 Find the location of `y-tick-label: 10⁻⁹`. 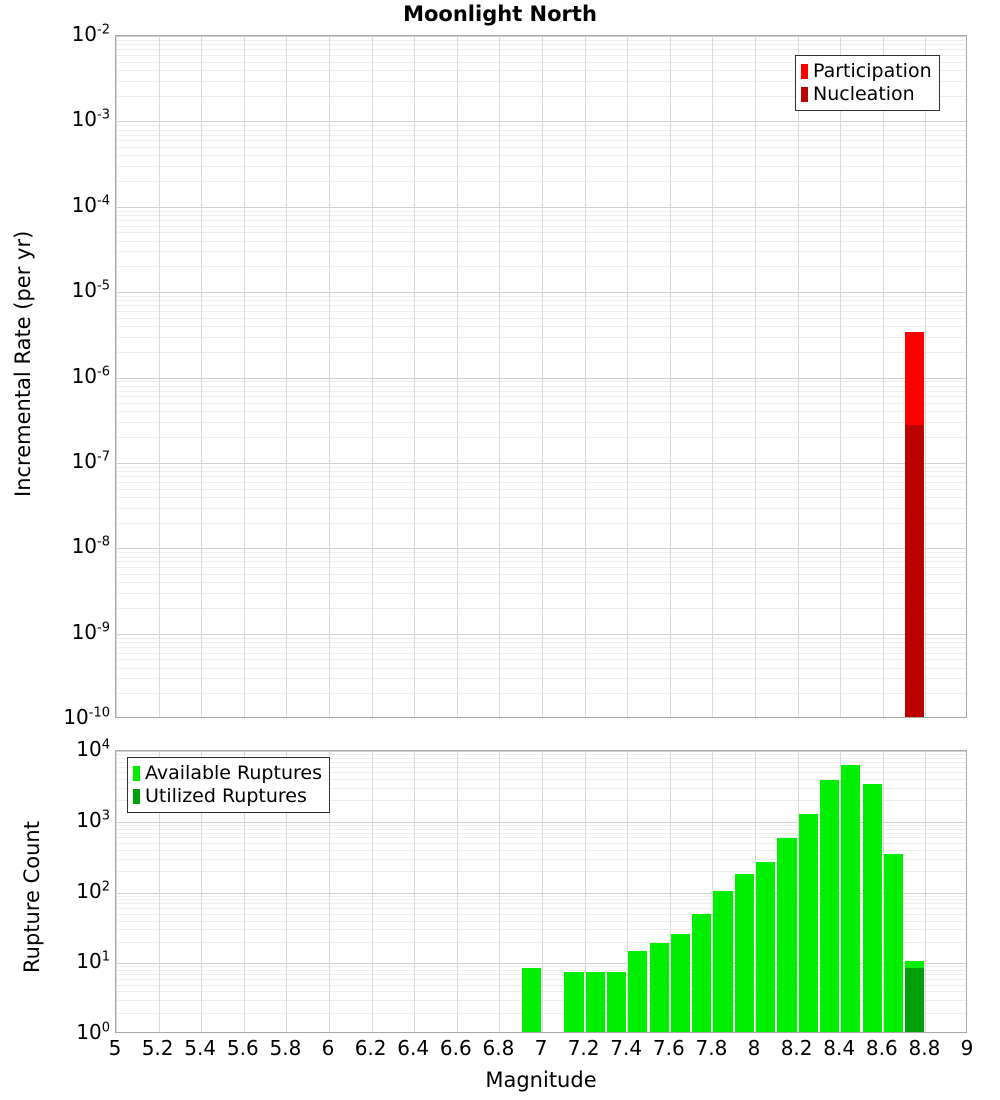

y-tick-label: 10⁻⁹ is located at coordinates (90, 631).